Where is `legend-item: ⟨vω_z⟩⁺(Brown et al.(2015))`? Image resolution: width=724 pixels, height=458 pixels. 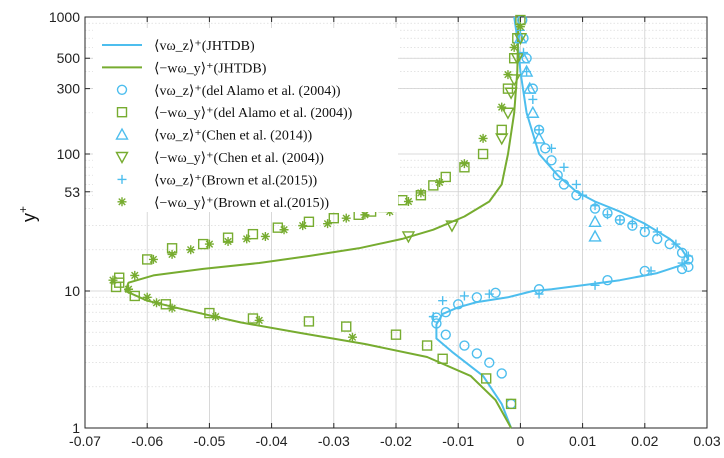
legend-item: ⟨vω_z⟩⁺(Brown et al.(2015)) is located at coordinates (217, 180).